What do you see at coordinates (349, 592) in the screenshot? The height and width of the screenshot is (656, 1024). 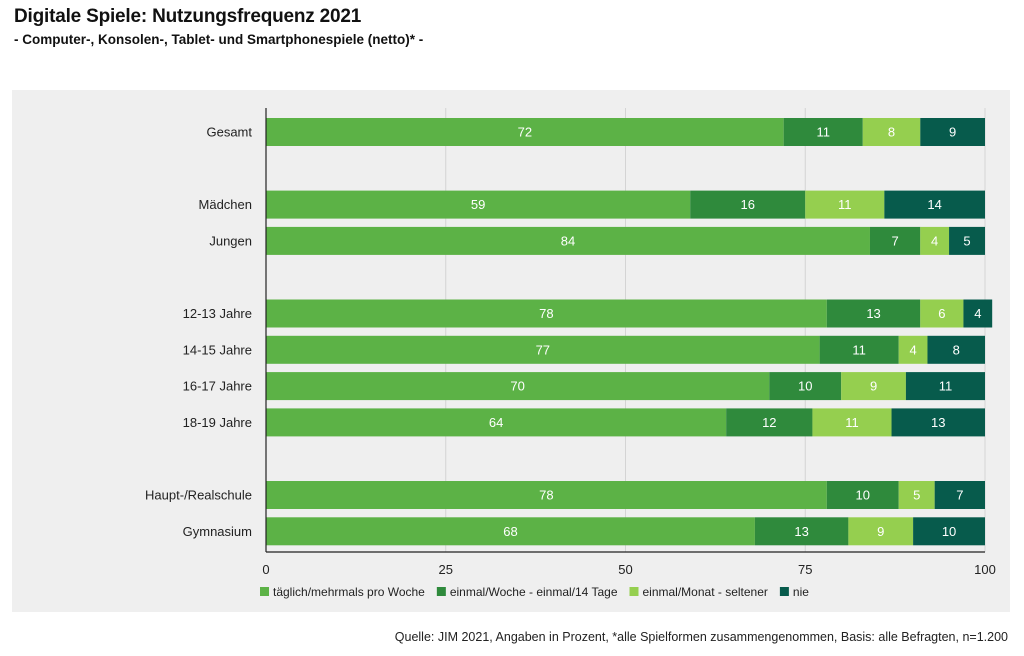 I see `legend-label: täglich/mehrmals pro Woche` at bounding box center [349, 592].